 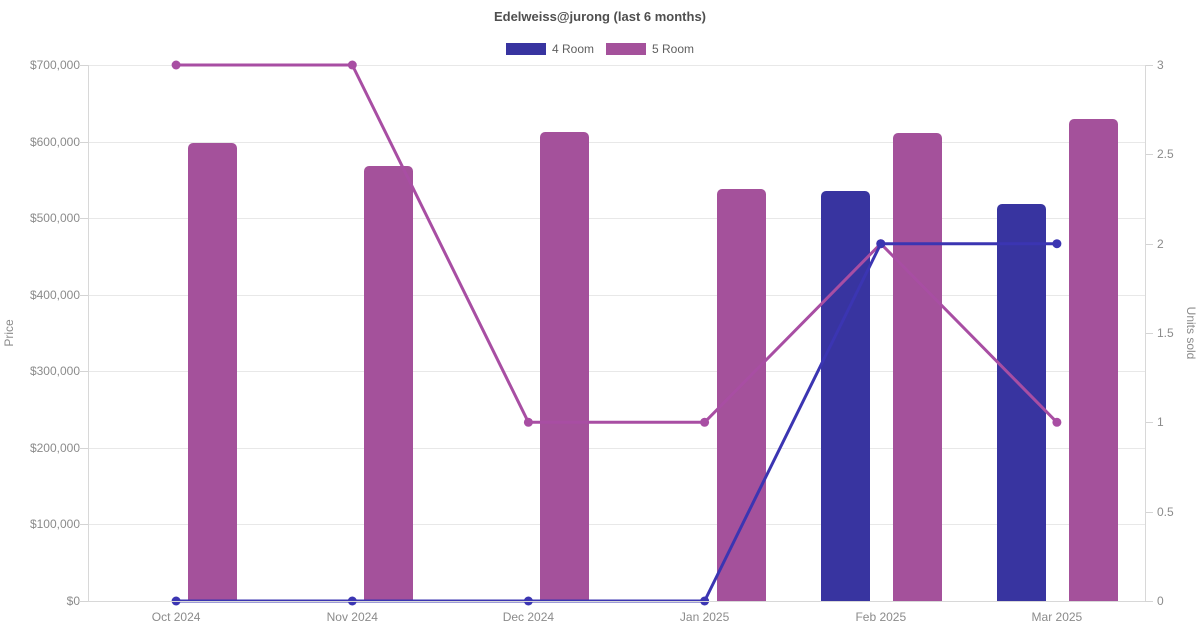 I want to click on y-tick-label-left: $500,000, so click(x=54, y=218).